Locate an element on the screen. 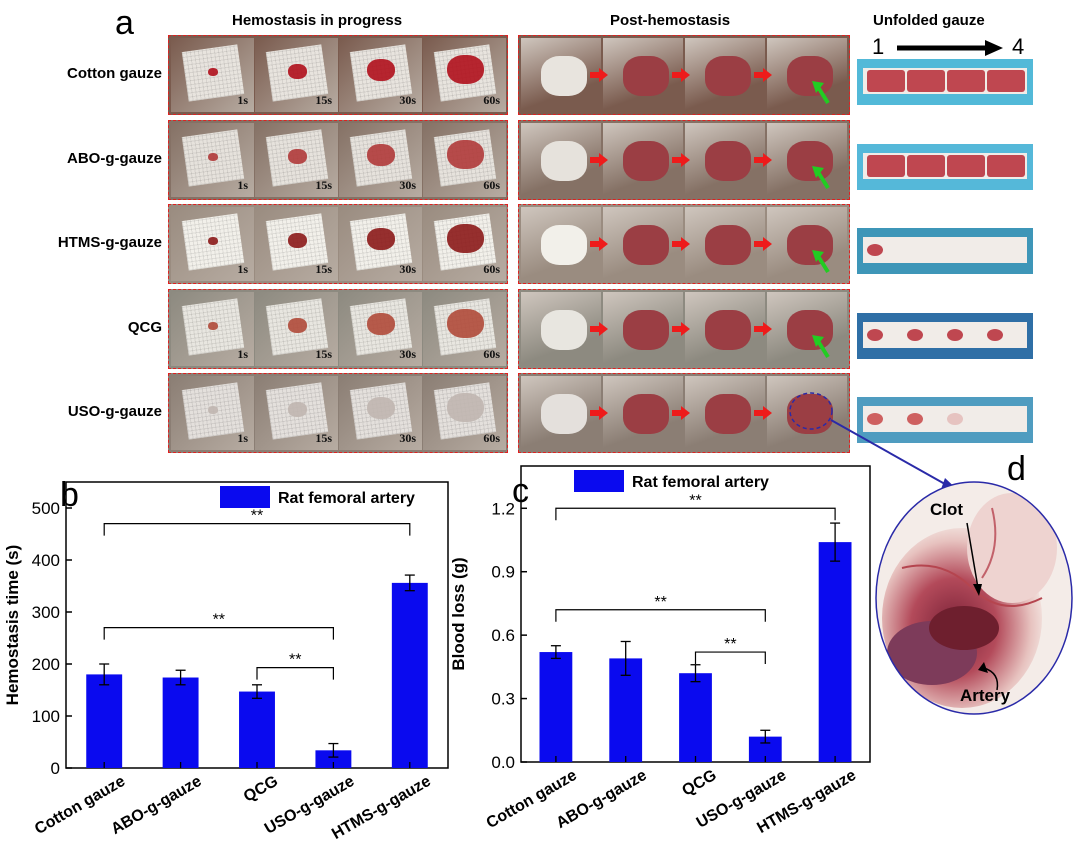  x-tick-label: QCG is located at coordinates (261, 789).